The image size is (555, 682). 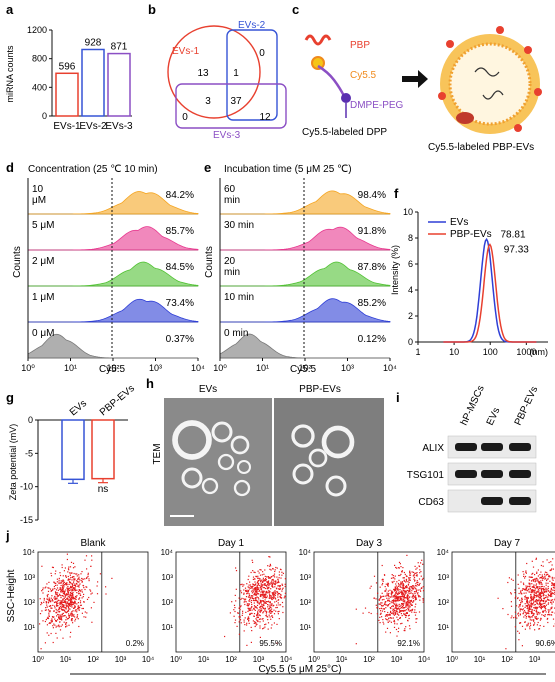 I want to click on venn-set-evs2, so click(x=252, y=75).